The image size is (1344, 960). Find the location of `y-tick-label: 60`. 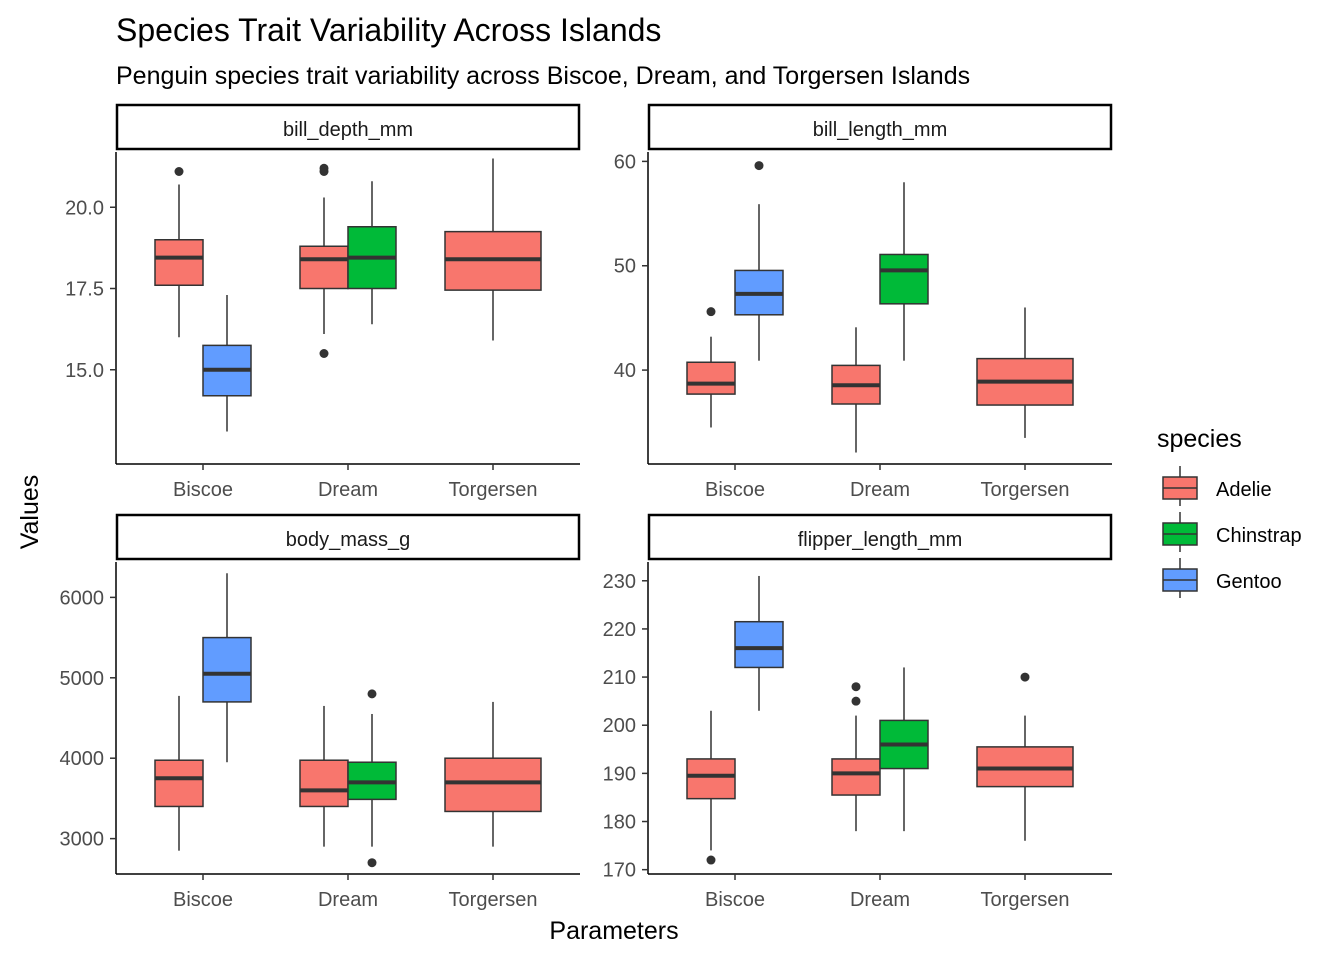

y-tick-label: 60 is located at coordinates (625, 162).